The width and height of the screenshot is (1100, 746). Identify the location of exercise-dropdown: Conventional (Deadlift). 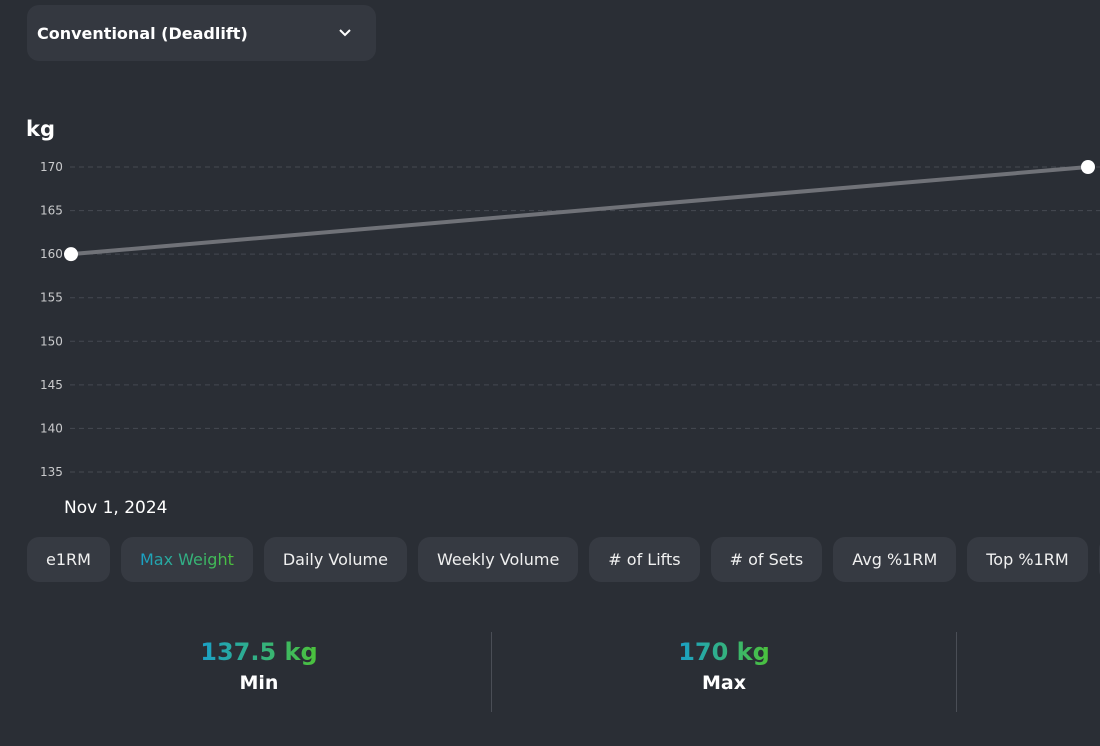
(201, 33).